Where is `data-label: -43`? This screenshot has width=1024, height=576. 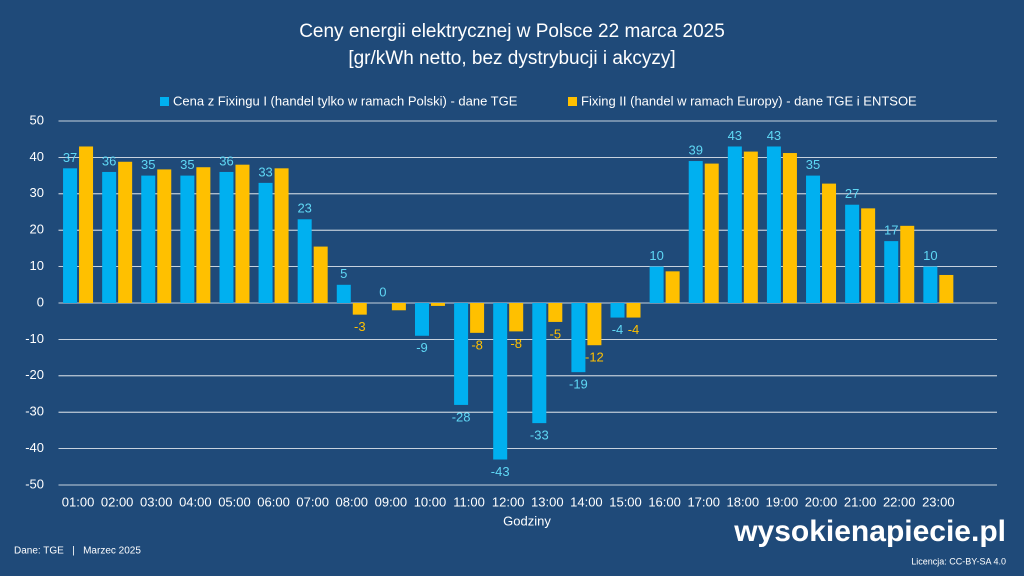 data-label: -43 is located at coordinates (500, 471).